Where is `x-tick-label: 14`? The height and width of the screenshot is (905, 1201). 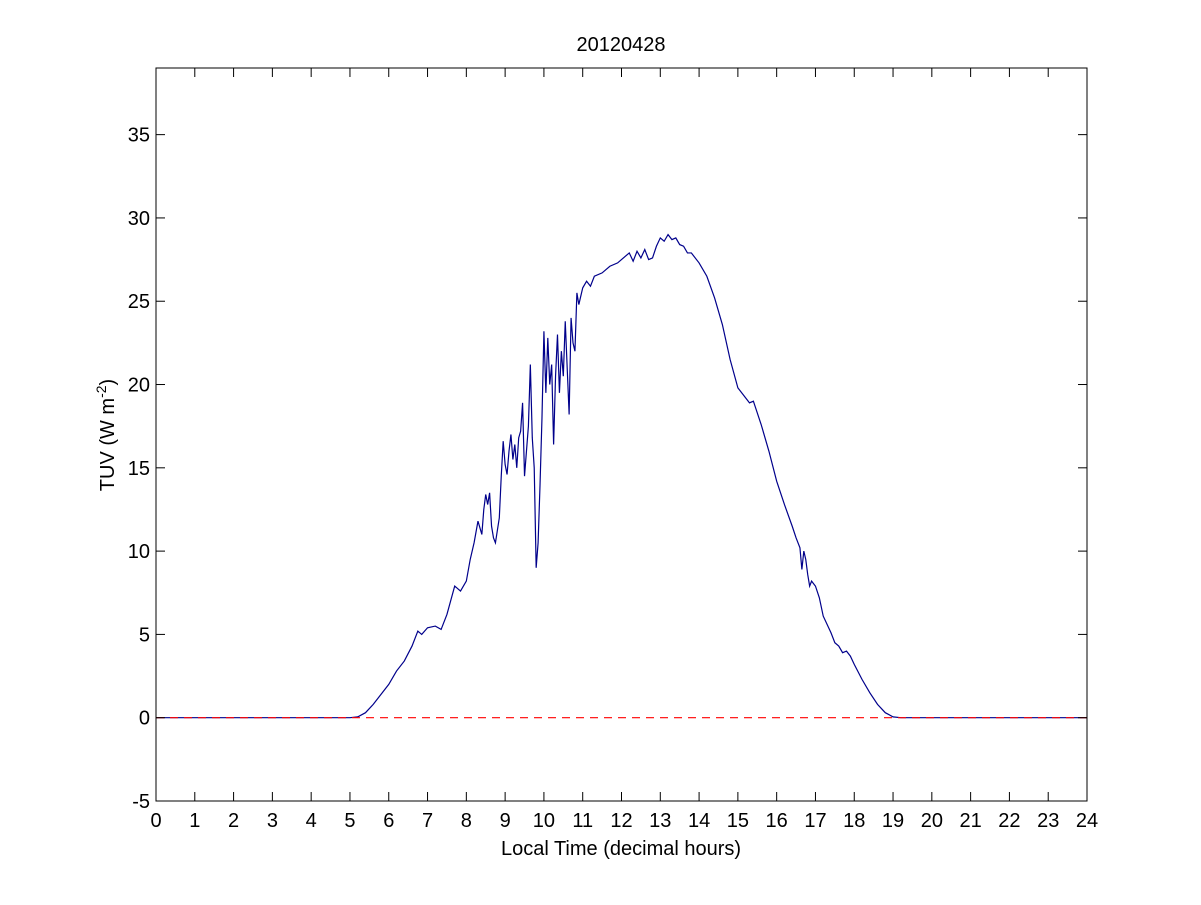 x-tick-label: 14 is located at coordinates (699, 821).